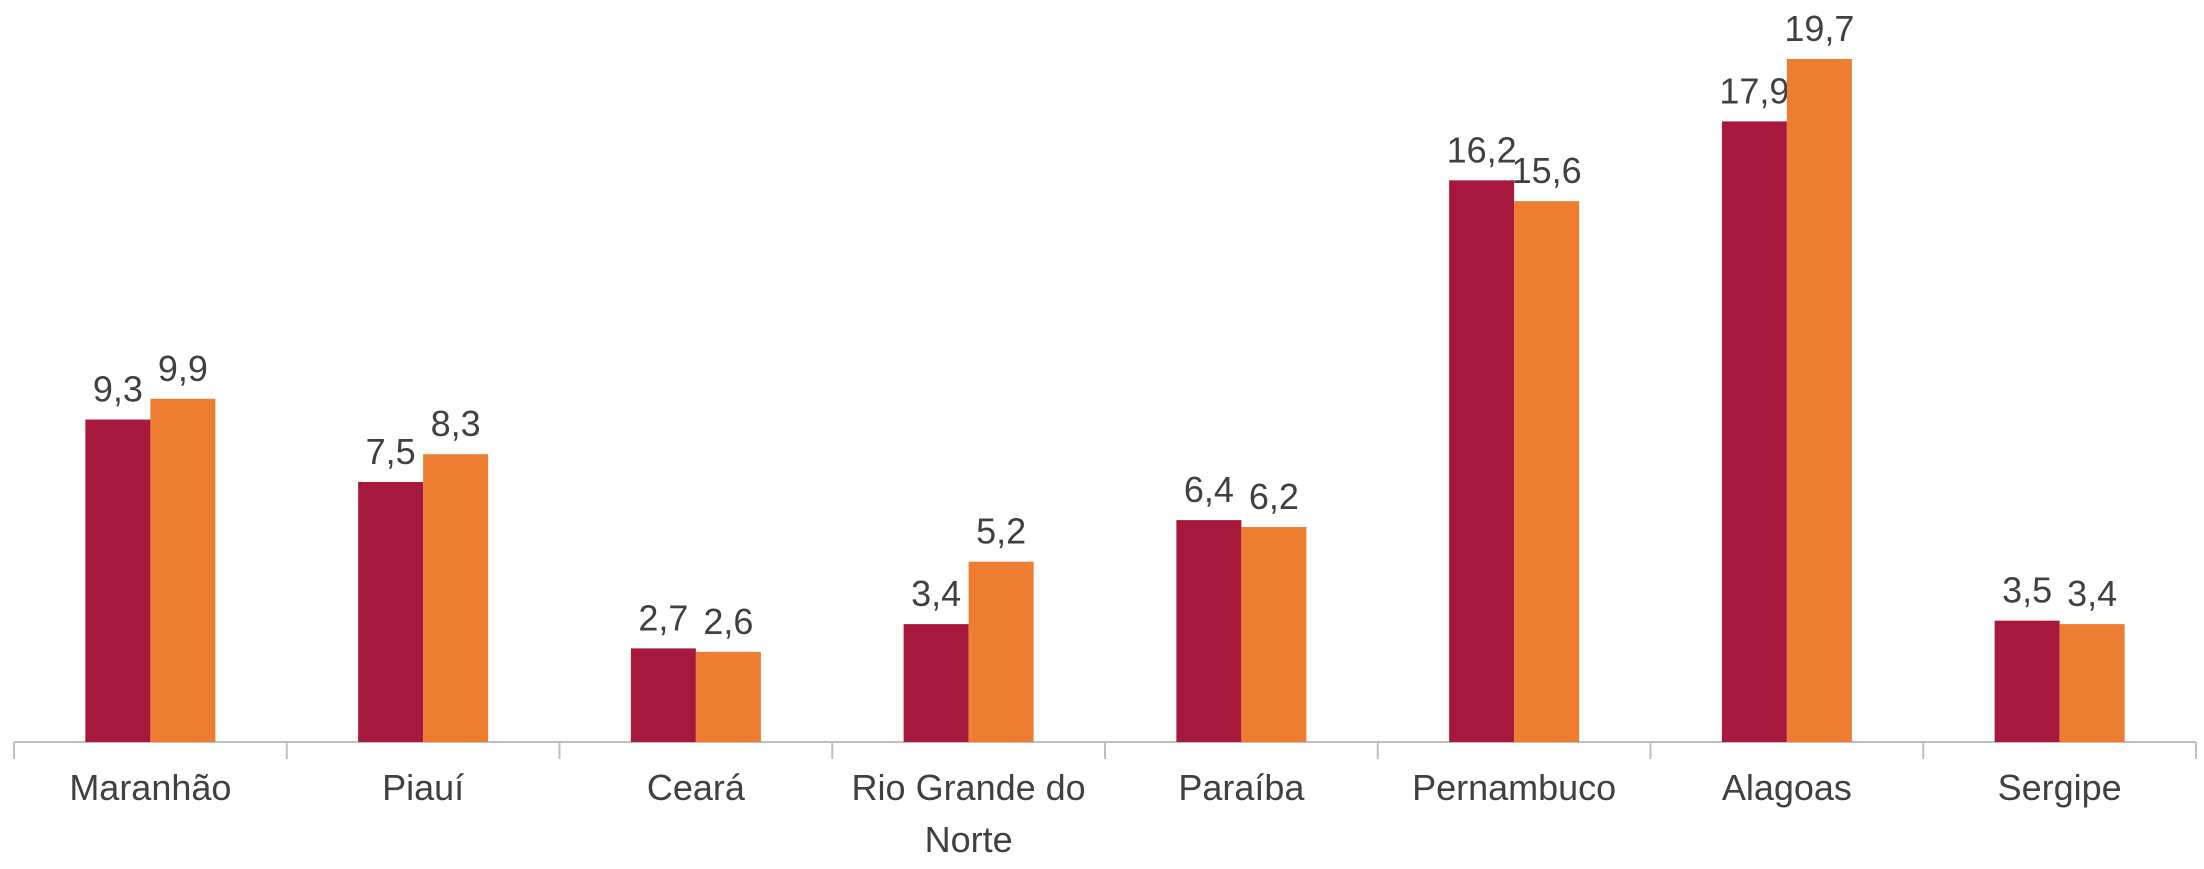 The image size is (2204, 869). Describe the element at coordinates (1547, 170) in the screenshot. I see `value-label: 15,6` at that location.